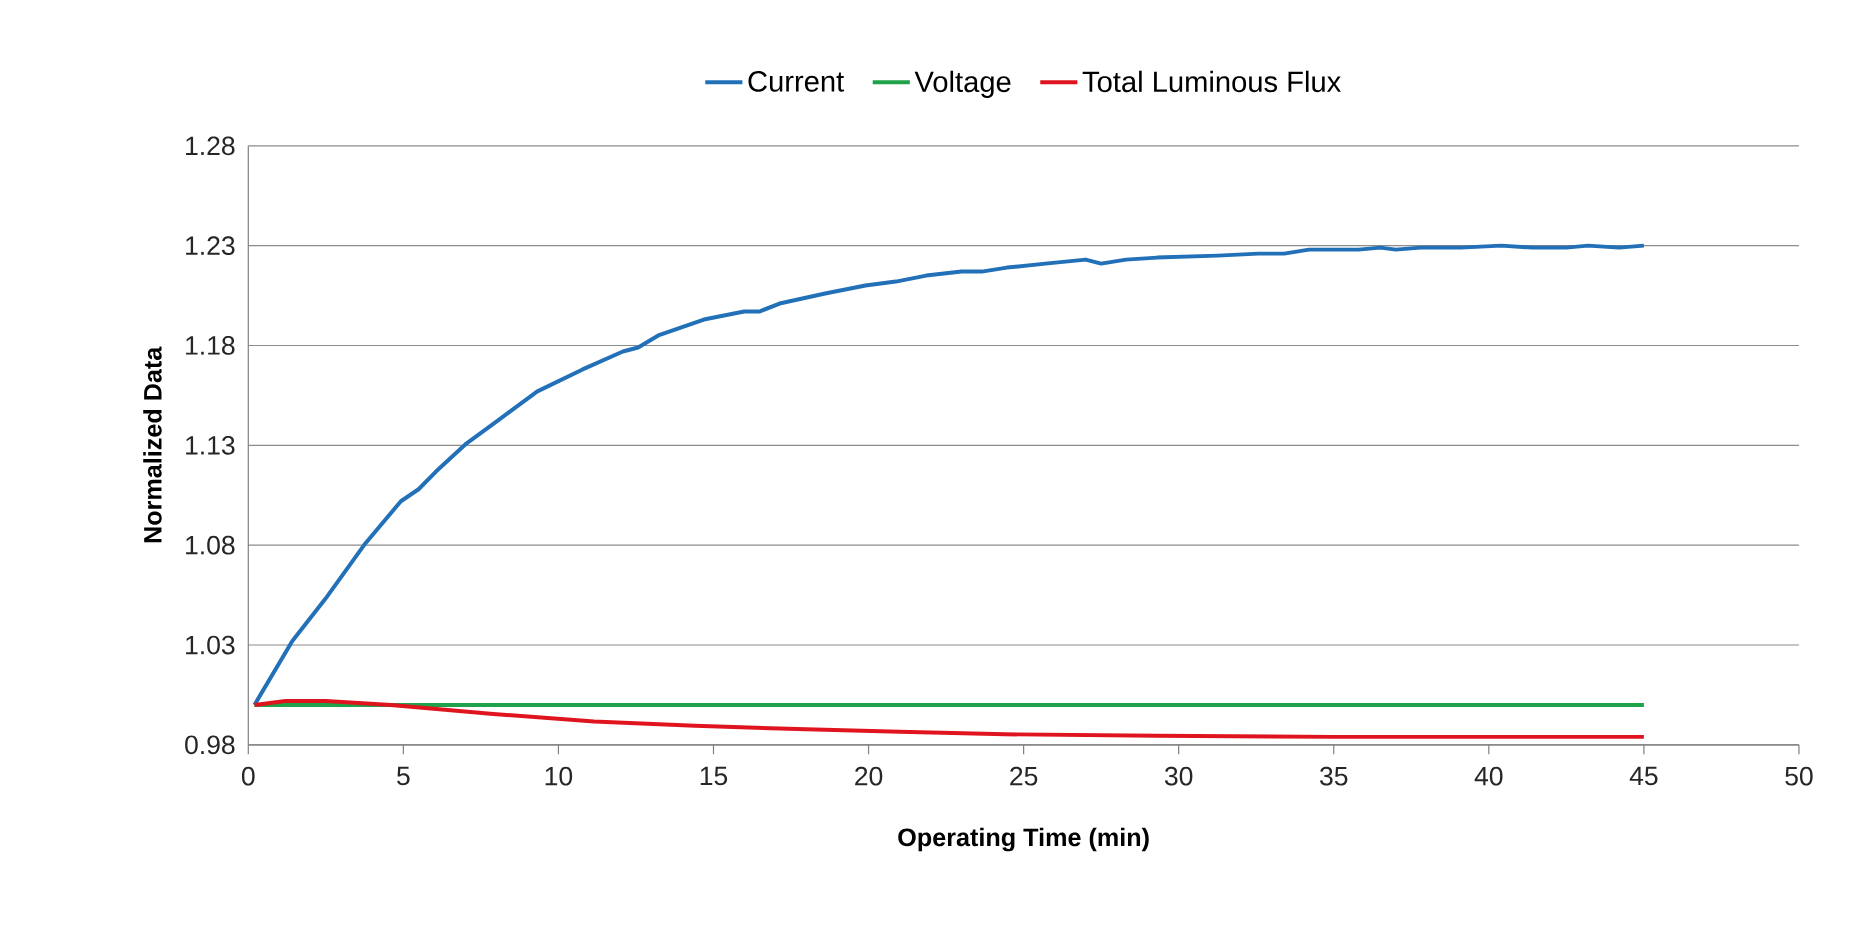  Describe the element at coordinates (1023, 839) in the screenshot. I see `x-axis-title: Operating Time (min)` at that location.